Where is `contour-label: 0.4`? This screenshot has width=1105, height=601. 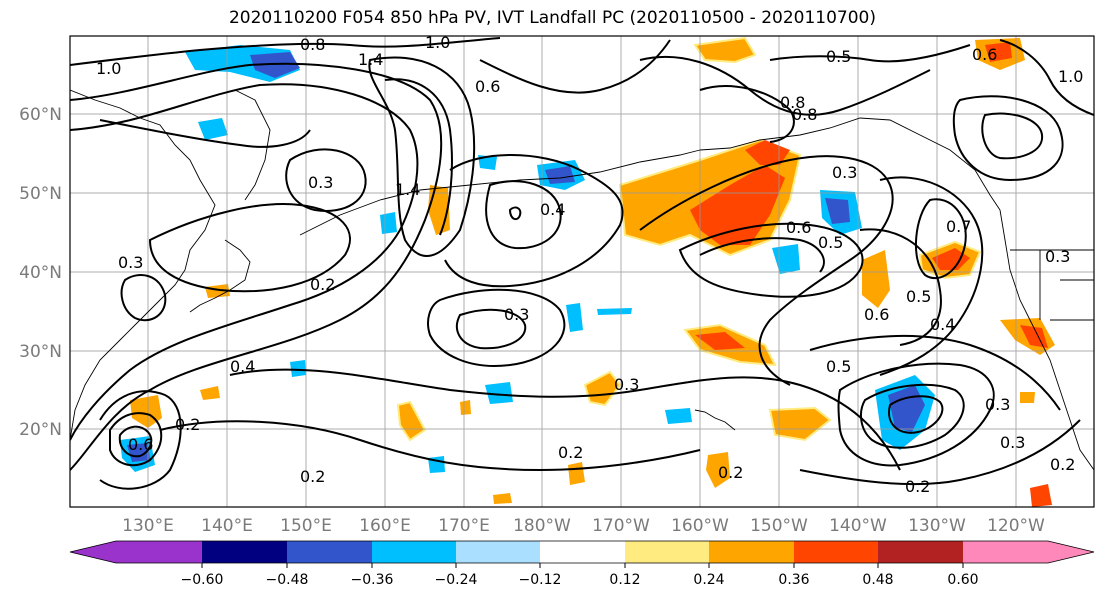 contour-label: 0.4 is located at coordinates (552, 209).